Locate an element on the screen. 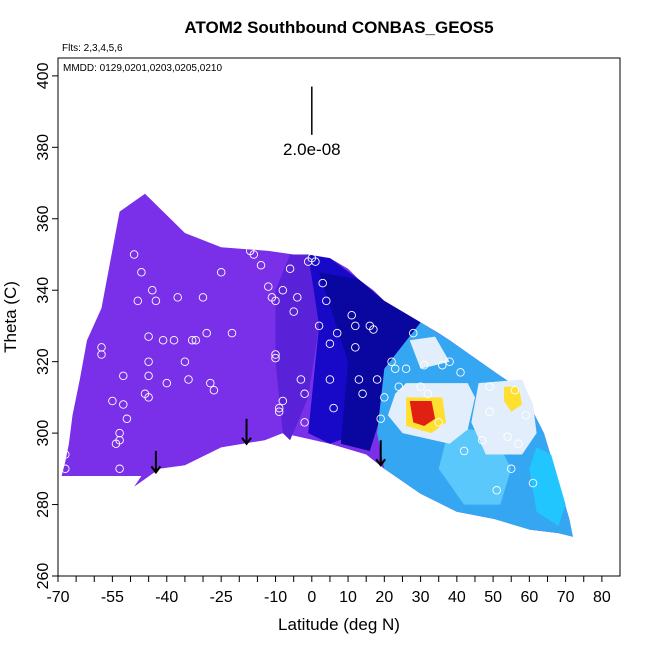 The image size is (650, 650). y-tick-label: 360 is located at coordinates (43, 218).